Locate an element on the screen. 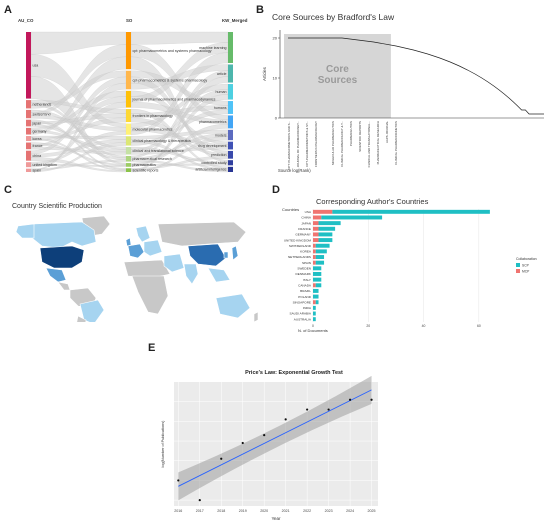 The width and height of the screenshot is (550, 531). sankey-node-label: spain is located at coordinates (37, 171).